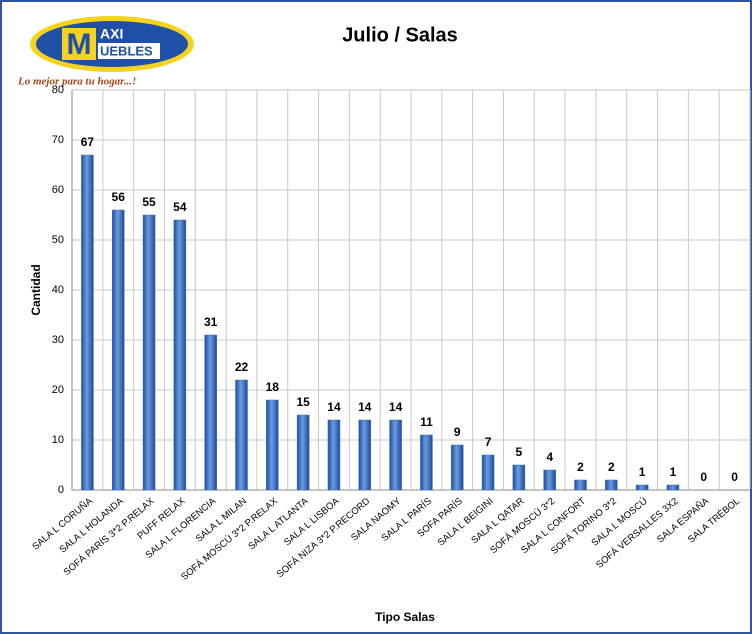 The width and height of the screenshot is (752, 634). Describe the element at coordinates (58, 390) in the screenshot. I see `y-tick-label: 20` at that location.